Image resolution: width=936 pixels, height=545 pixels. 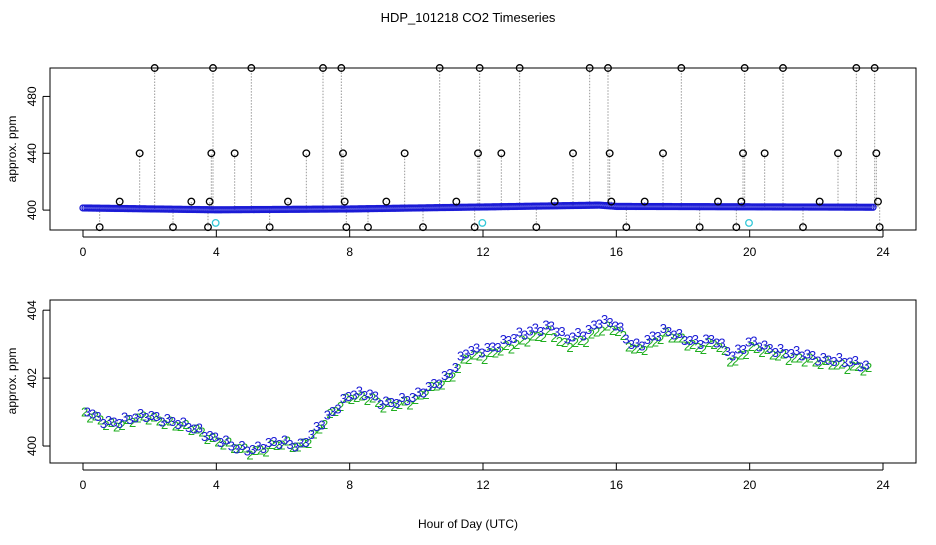 I want to click on x-axis-label: Hour of Day (UTC), so click(x=468, y=524).